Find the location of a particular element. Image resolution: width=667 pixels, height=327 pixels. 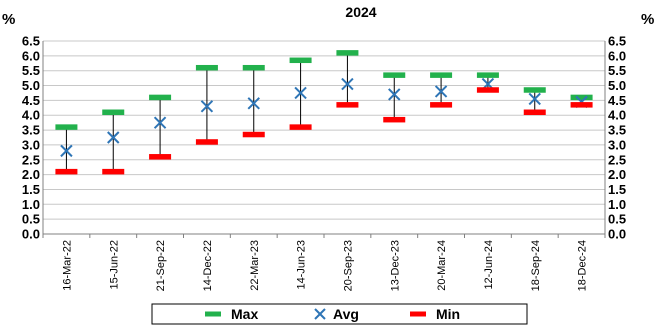

y-tick-label-right: 2.5 is located at coordinates (617, 159).